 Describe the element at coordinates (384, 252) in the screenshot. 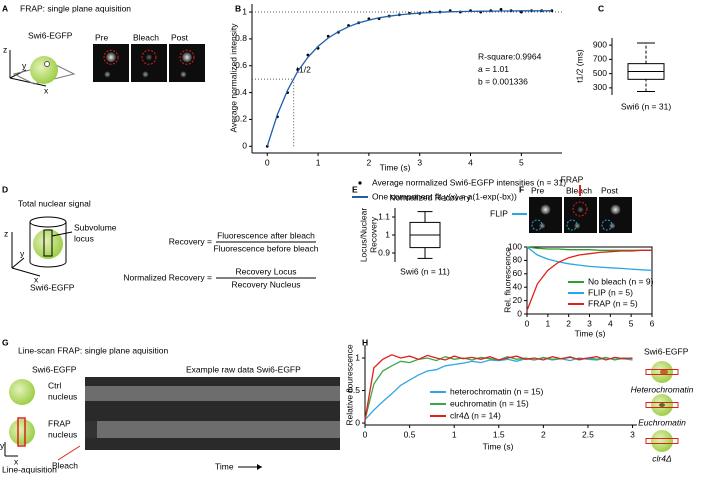

I see `y-tick-label: 0.9` at that location.